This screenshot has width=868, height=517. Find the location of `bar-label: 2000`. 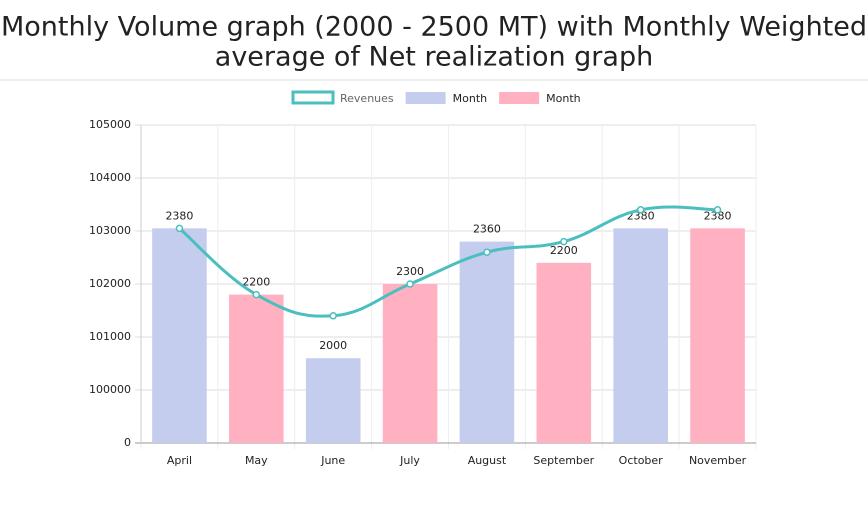

bar-label: 2000 is located at coordinates (333, 345).